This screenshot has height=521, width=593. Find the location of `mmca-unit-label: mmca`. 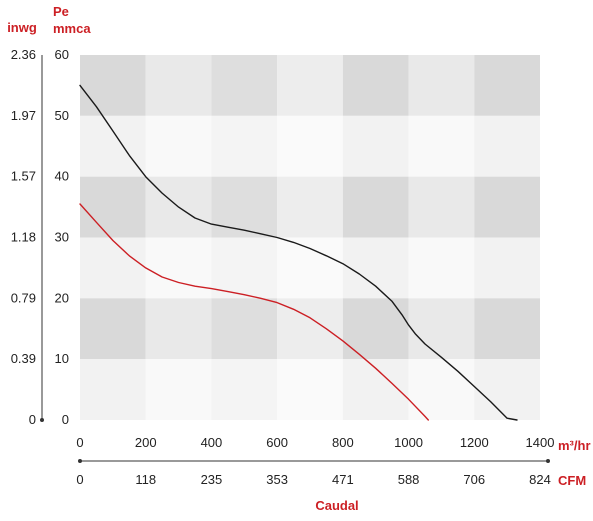

mmca-unit-label: mmca is located at coordinates (72, 28).